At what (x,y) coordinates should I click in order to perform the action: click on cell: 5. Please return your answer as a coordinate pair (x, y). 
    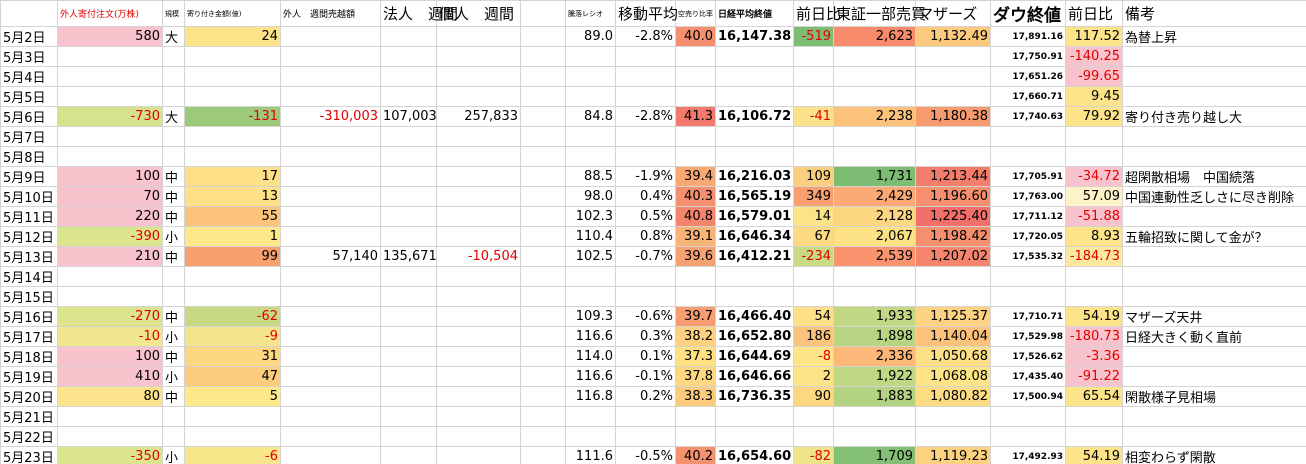
    Looking at the image, I should click on (232, 396).